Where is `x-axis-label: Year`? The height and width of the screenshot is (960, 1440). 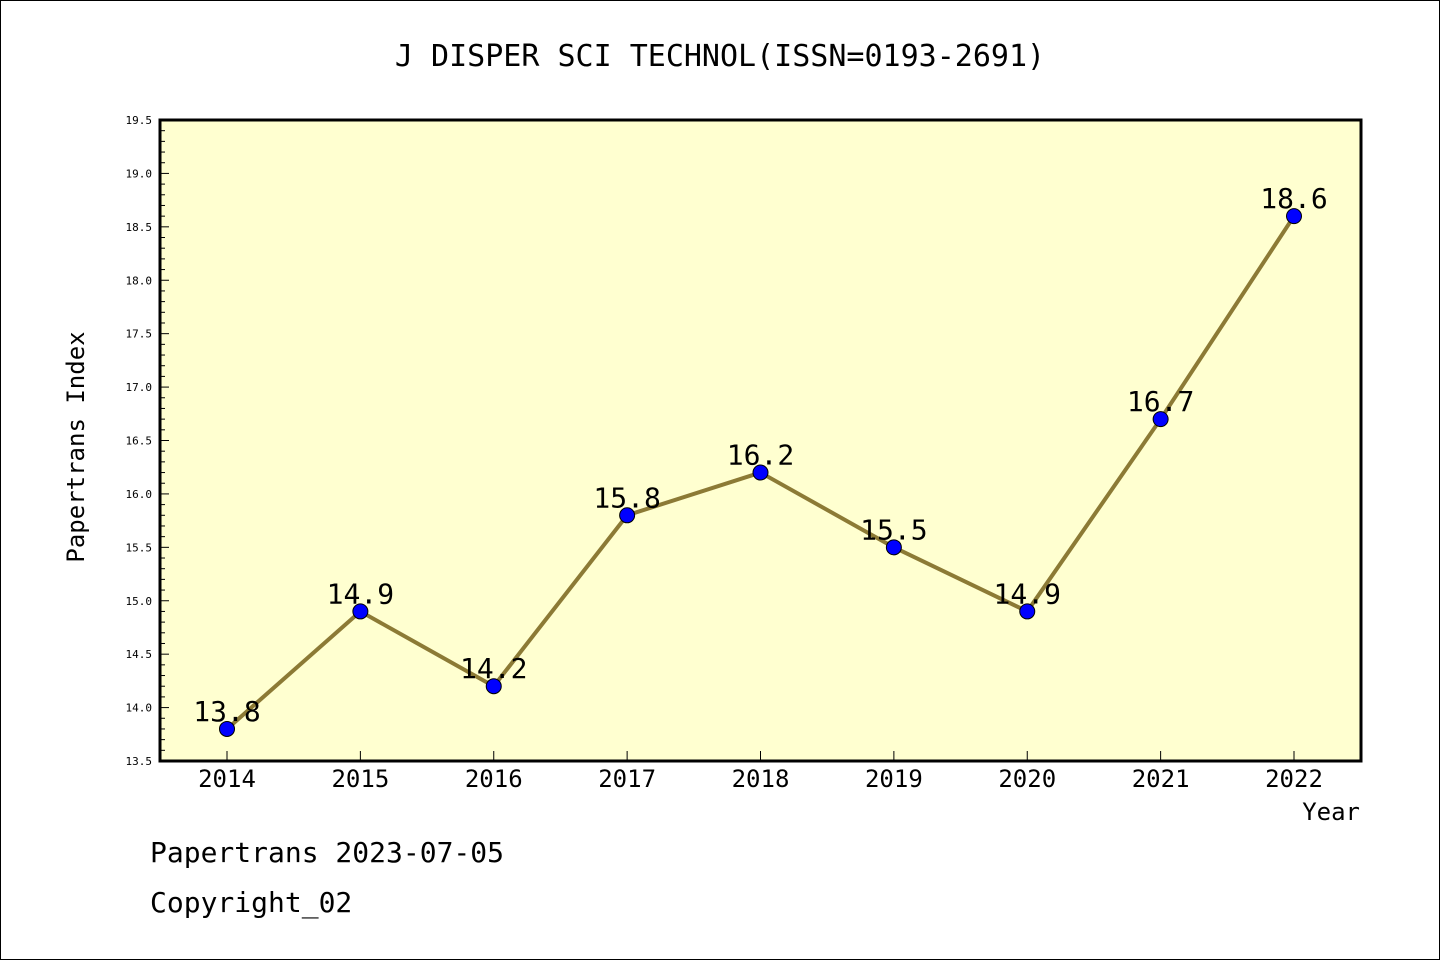
x-axis-label: Year is located at coordinates (1331, 812).